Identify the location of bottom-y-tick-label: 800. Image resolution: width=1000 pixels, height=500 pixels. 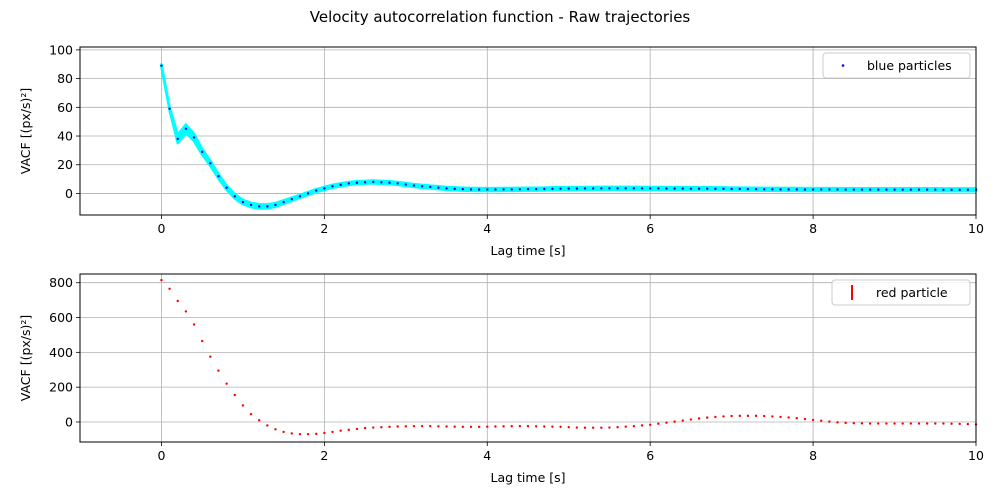
(61, 282).